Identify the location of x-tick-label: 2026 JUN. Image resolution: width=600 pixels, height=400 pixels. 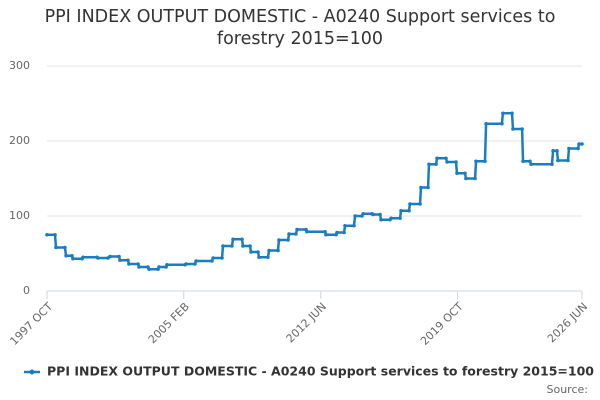
(567, 322).